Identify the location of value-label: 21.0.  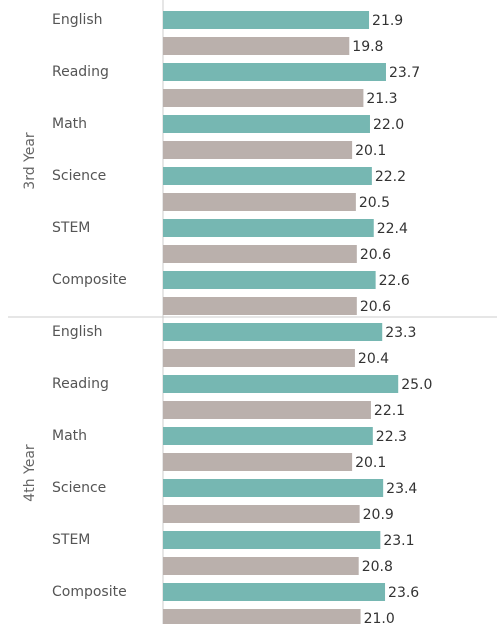
(379, 617).